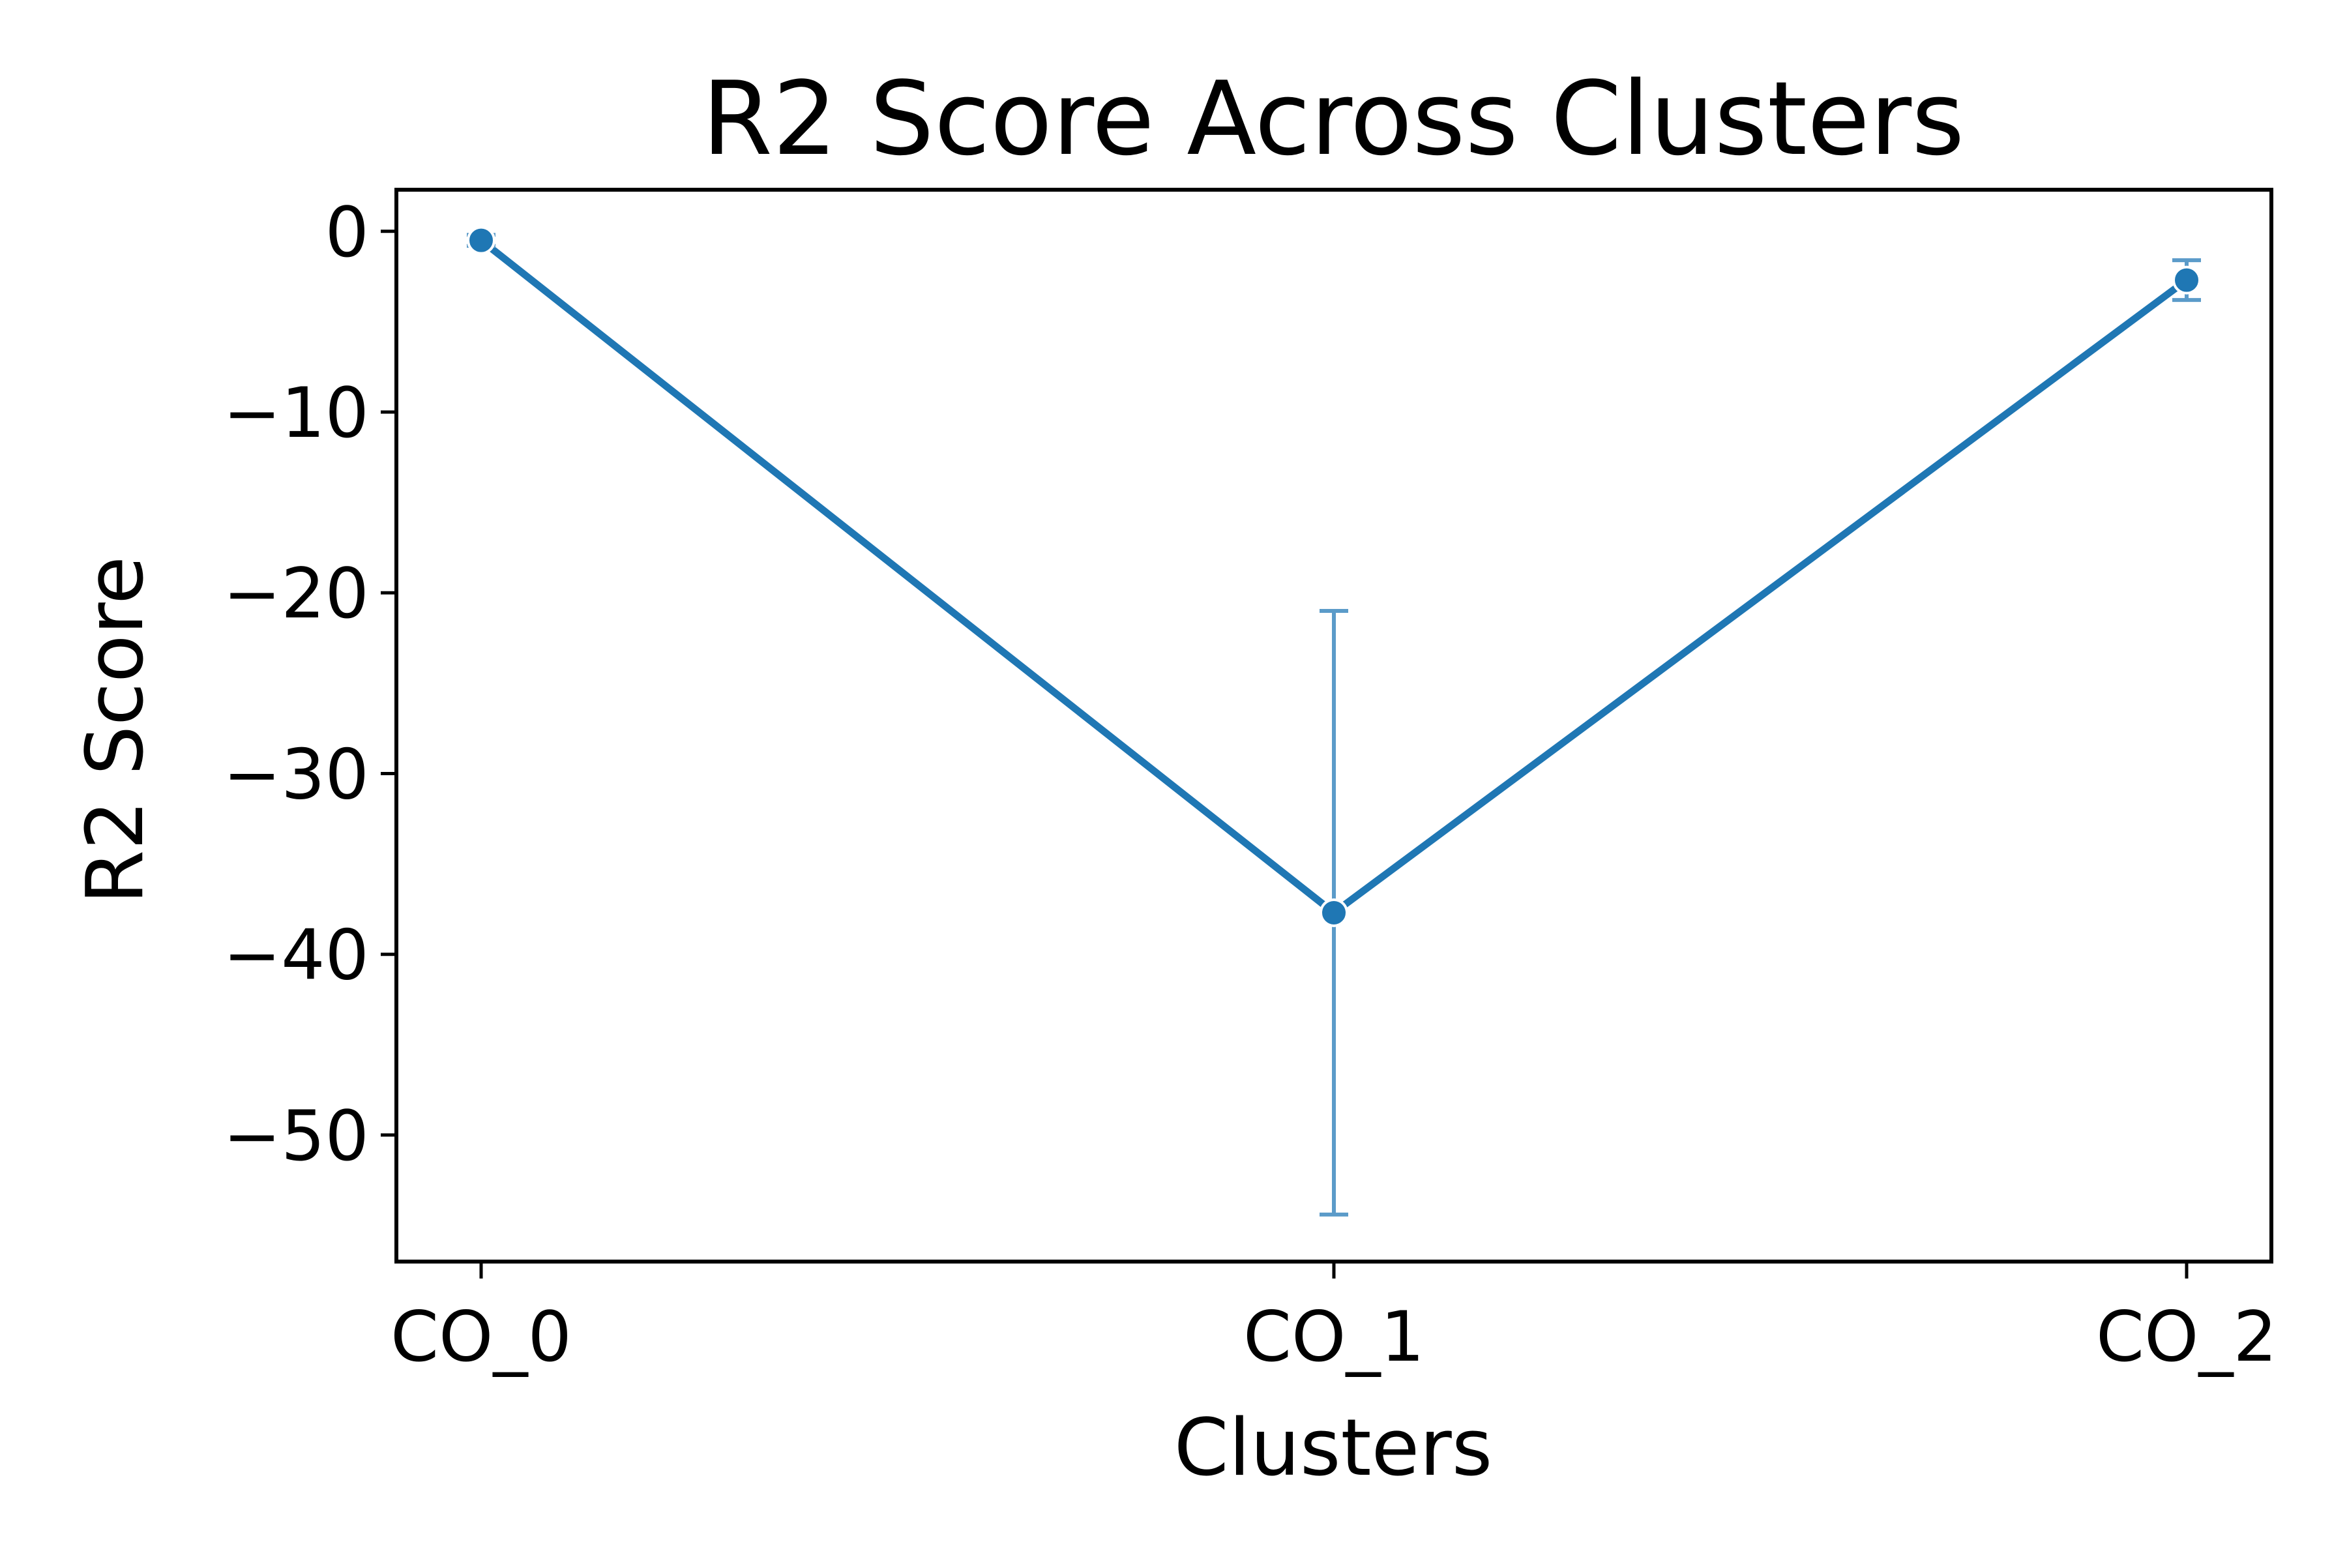 Image resolution: width=2347 pixels, height=1568 pixels. I want to click on y-axis: 0 −10 −20 −30 −40 −50, so click(309, 684).